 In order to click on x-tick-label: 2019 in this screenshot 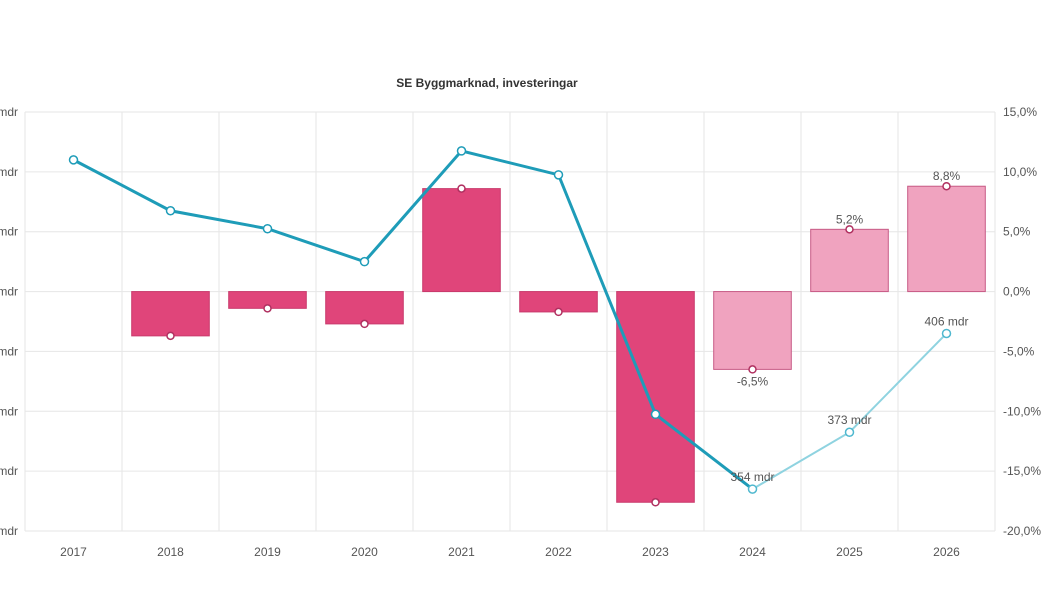, I will do `click(267, 552)`.